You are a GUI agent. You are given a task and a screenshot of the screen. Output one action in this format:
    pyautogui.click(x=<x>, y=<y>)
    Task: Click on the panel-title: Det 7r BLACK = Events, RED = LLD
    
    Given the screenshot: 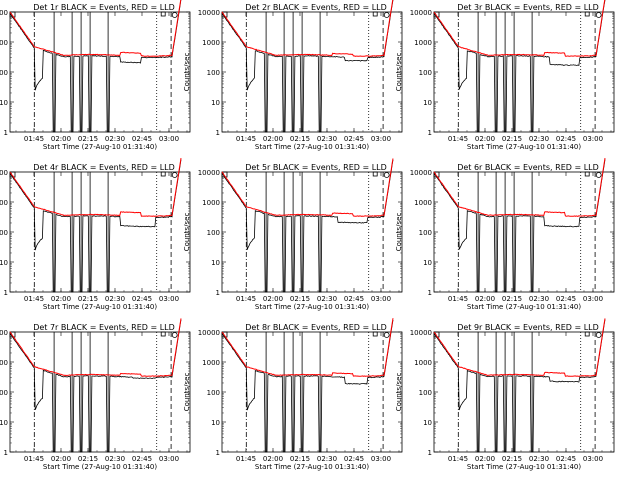 What is the action you would take?
    pyautogui.click(x=104, y=327)
    